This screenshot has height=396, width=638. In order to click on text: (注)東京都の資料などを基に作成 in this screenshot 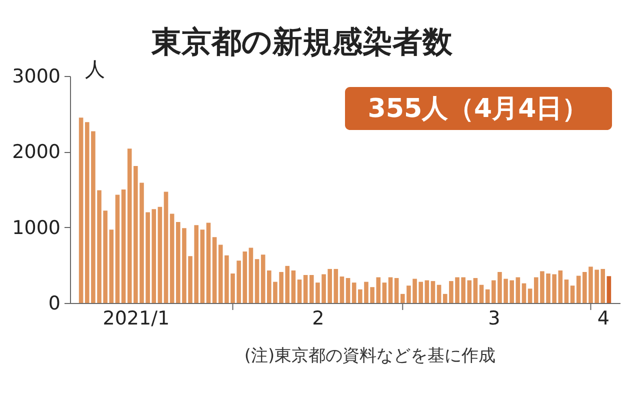, I will do `click(370, 356)`.